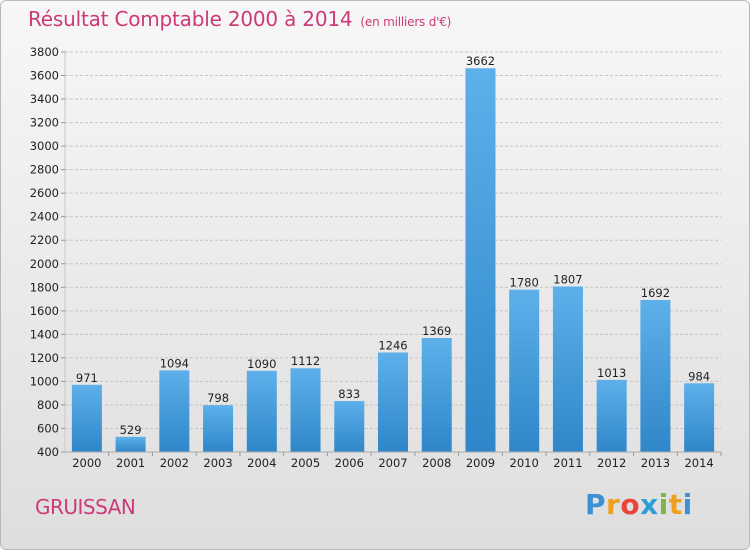 The image size is (750, 550). What do you see at coordinates (613, 504) in the screenshot?
I see `logo-letter: r` at bounding box center [613, 504].